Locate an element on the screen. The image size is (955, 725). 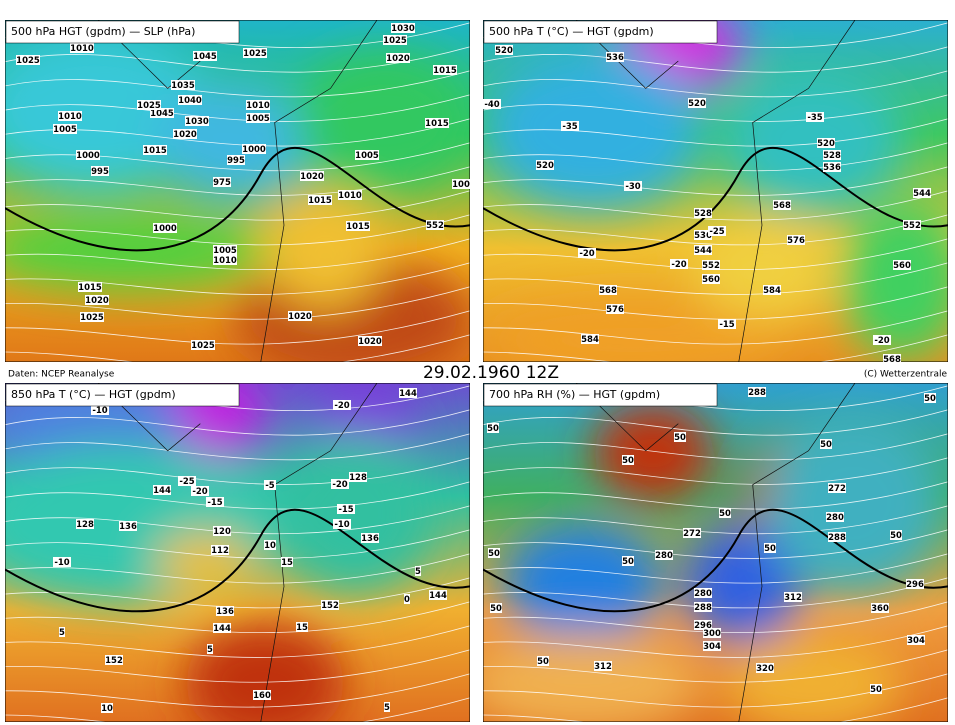
source-label: Daten: NCEP Reanalyse is located at coordinates (61, 375).